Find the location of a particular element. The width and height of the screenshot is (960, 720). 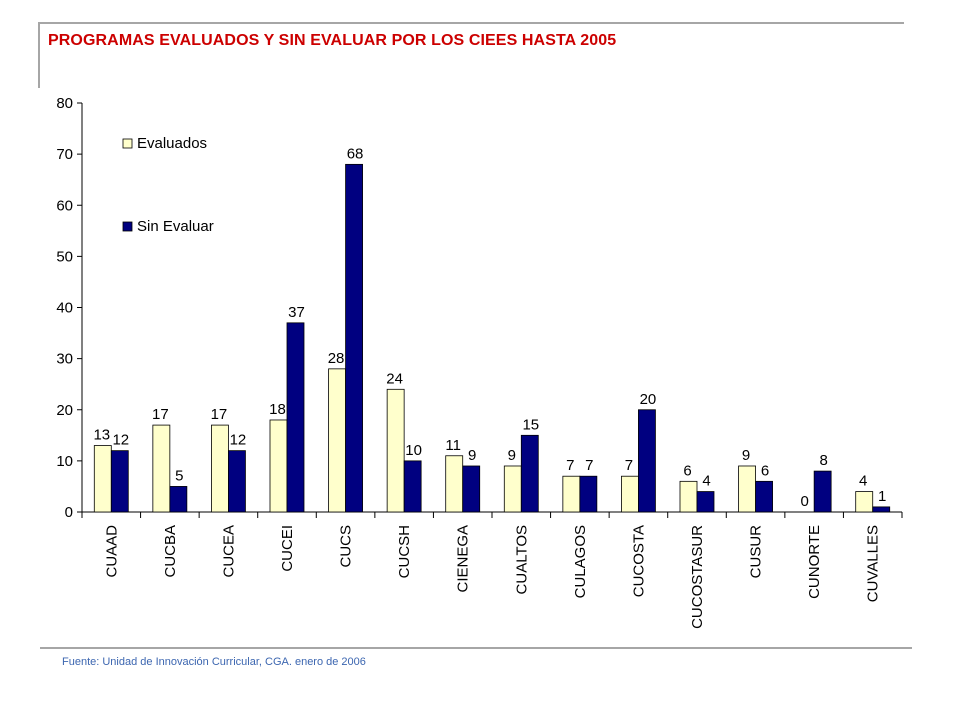

x-category-label: CUALTOS is located at coordinates (521, 559).